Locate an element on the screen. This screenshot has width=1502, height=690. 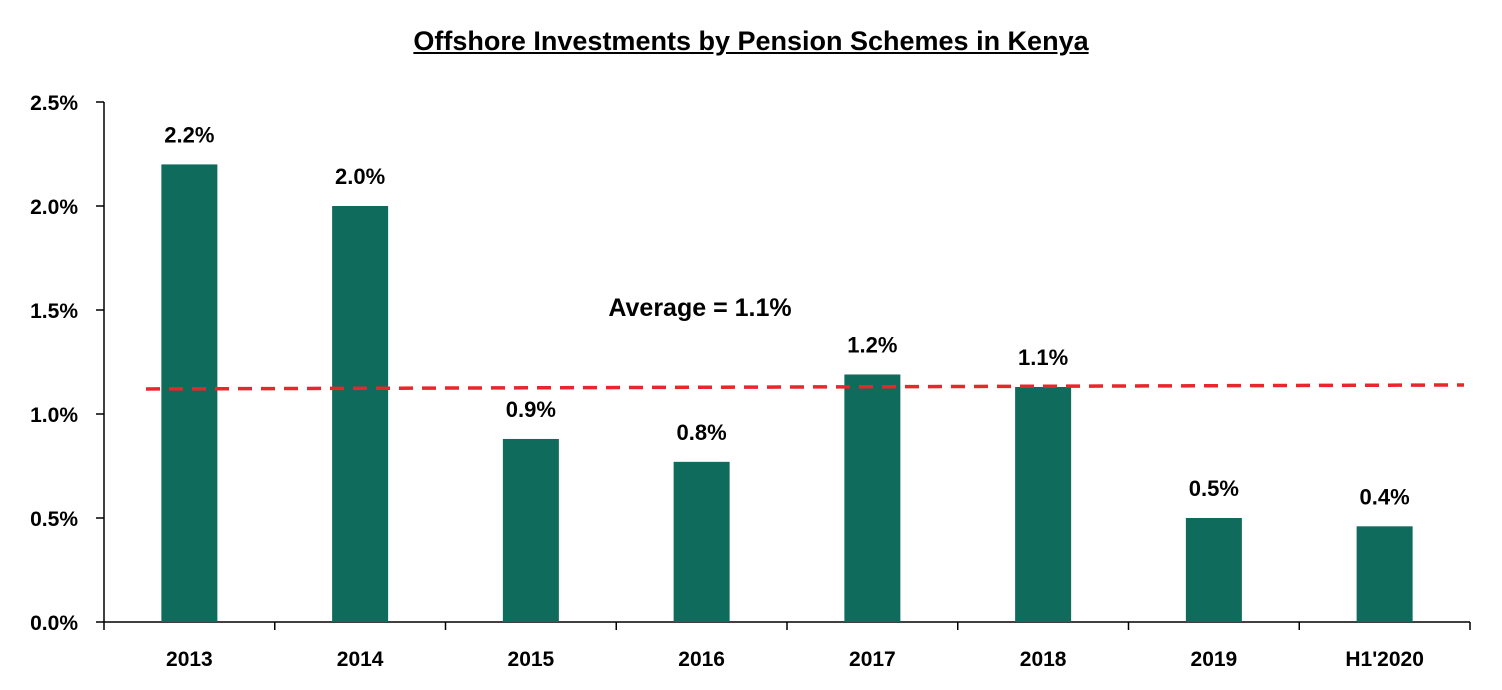
average-annotation: Average = 1.1% is located at coordinates (699, 308).